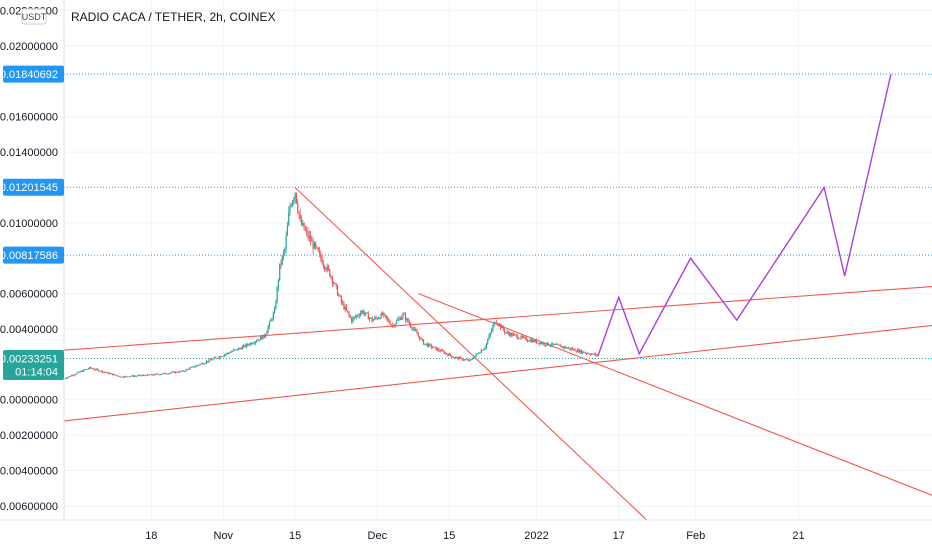  What do you see at coordinates (474, 536) in the screenshot?
I see `time-axis: 18 Nov 15 Dec 15 2022 17 Feb 21` at bounding box center [474, 536].